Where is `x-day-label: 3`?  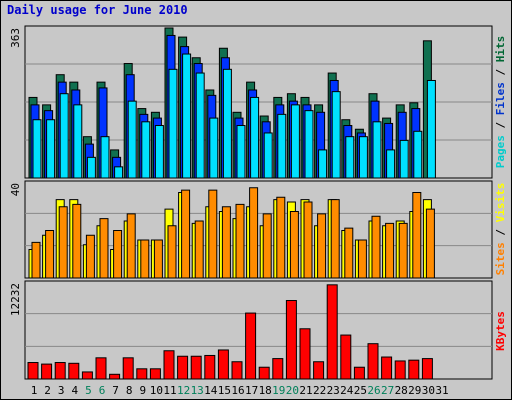 x-day-label: 3 is located at coordinates (61, 390).